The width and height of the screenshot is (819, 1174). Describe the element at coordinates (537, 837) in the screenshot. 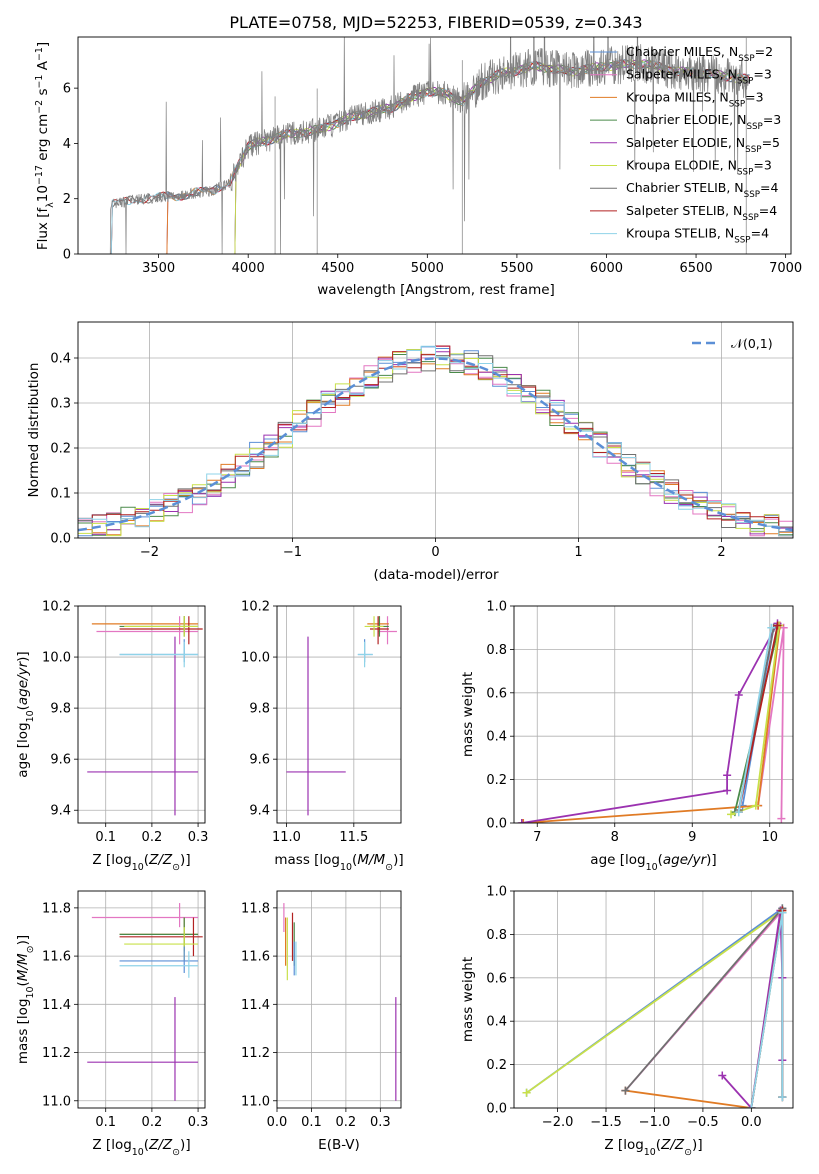

I see `x-tick-label: 7` at that location.